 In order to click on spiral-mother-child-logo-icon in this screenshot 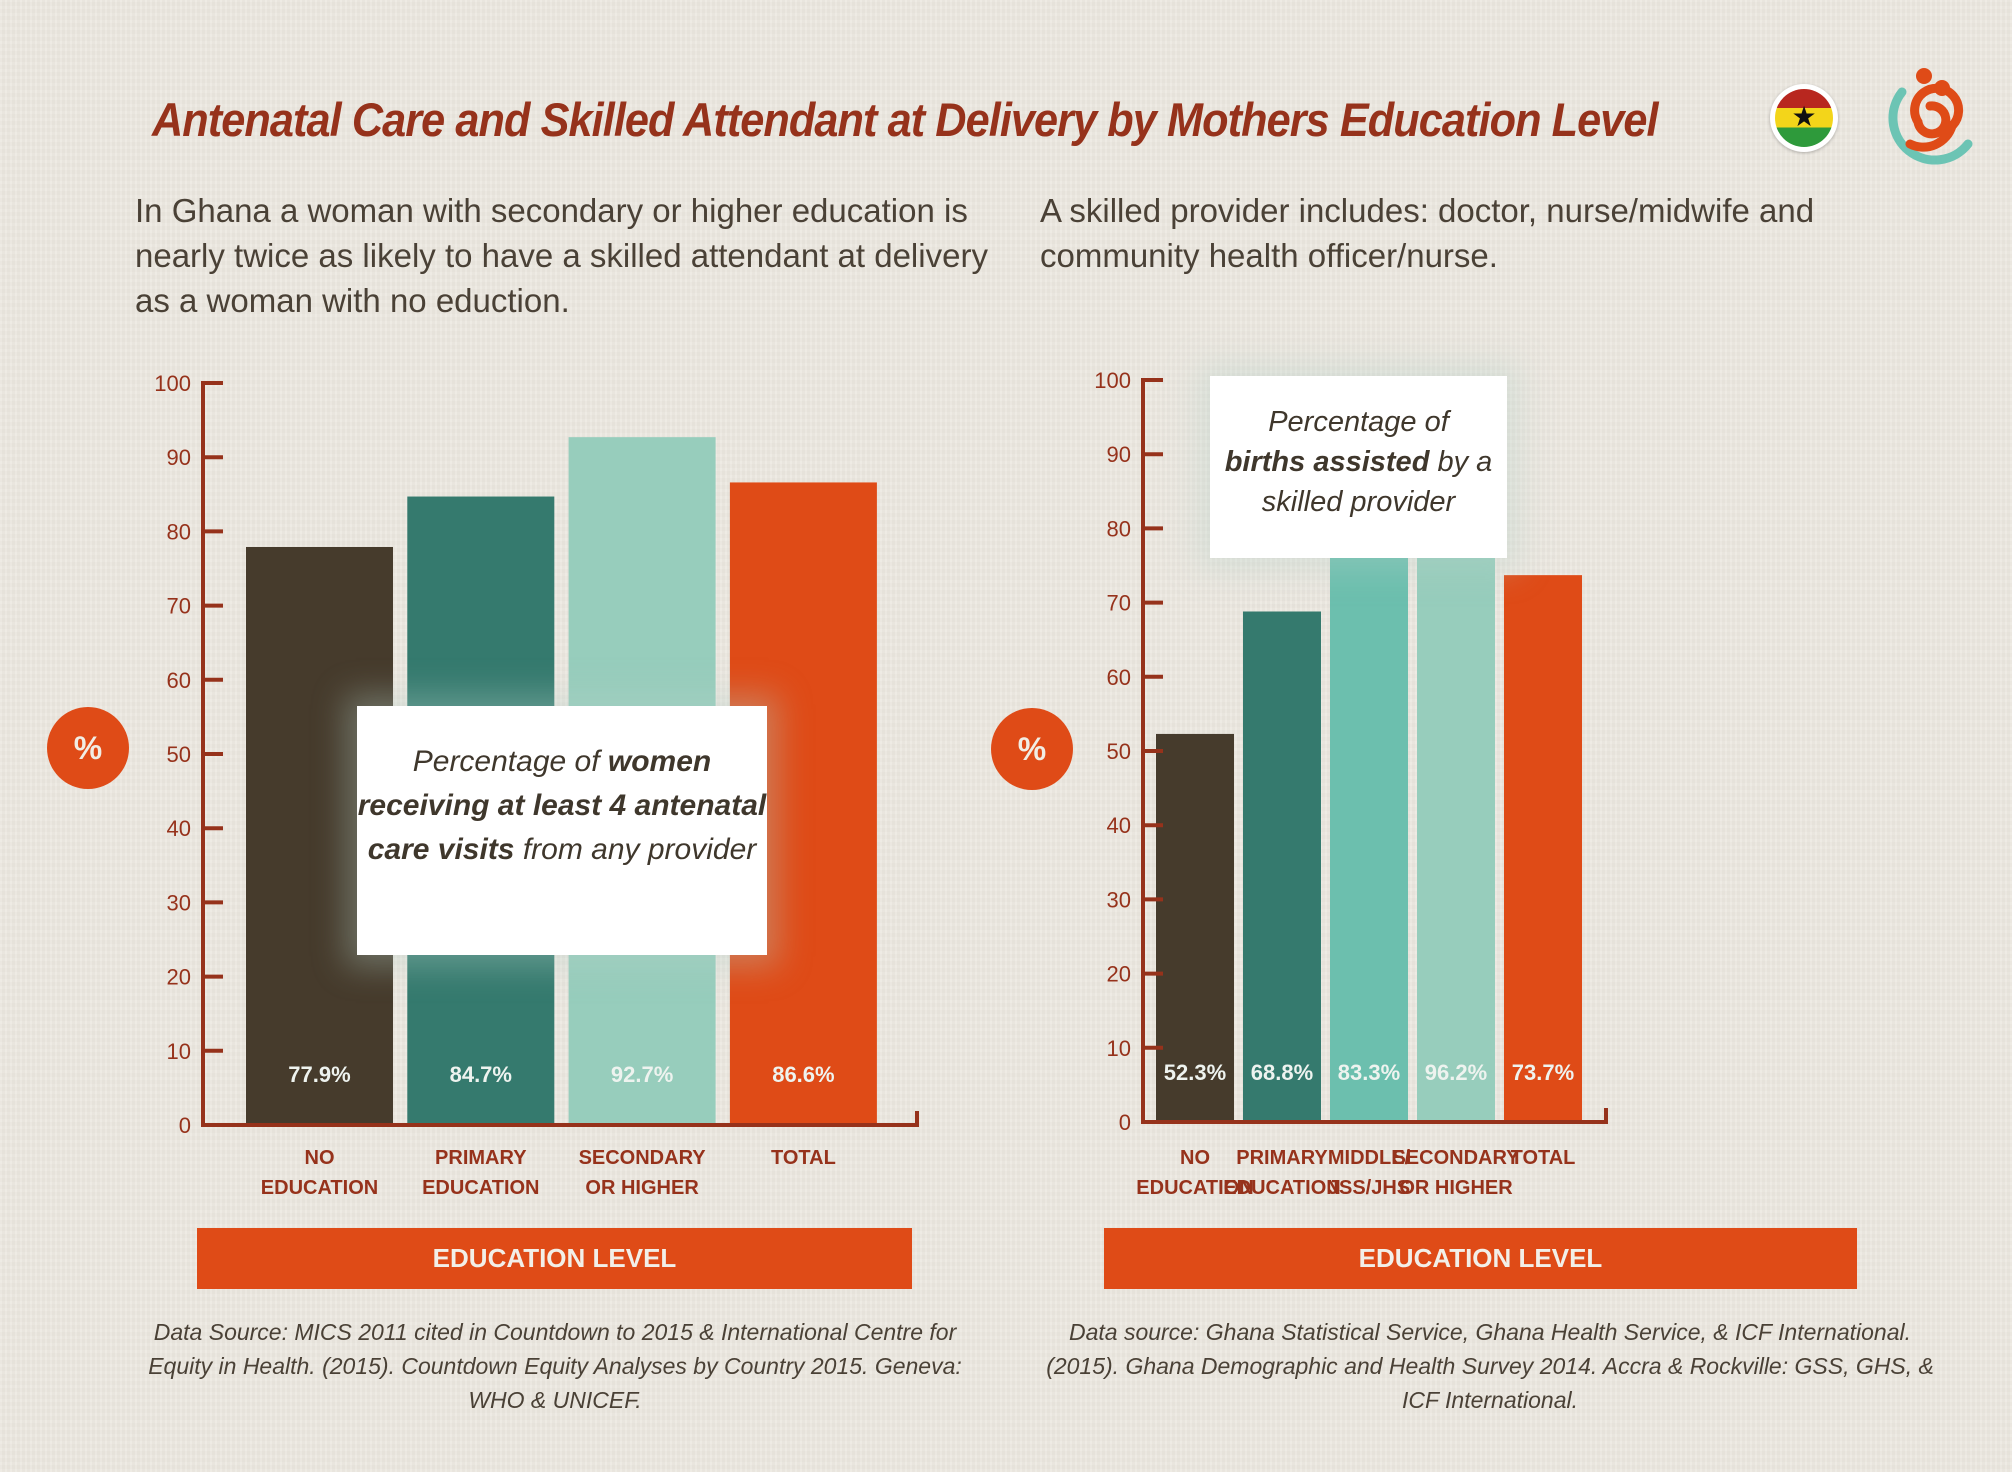, I will do `click(1930, 116)`.